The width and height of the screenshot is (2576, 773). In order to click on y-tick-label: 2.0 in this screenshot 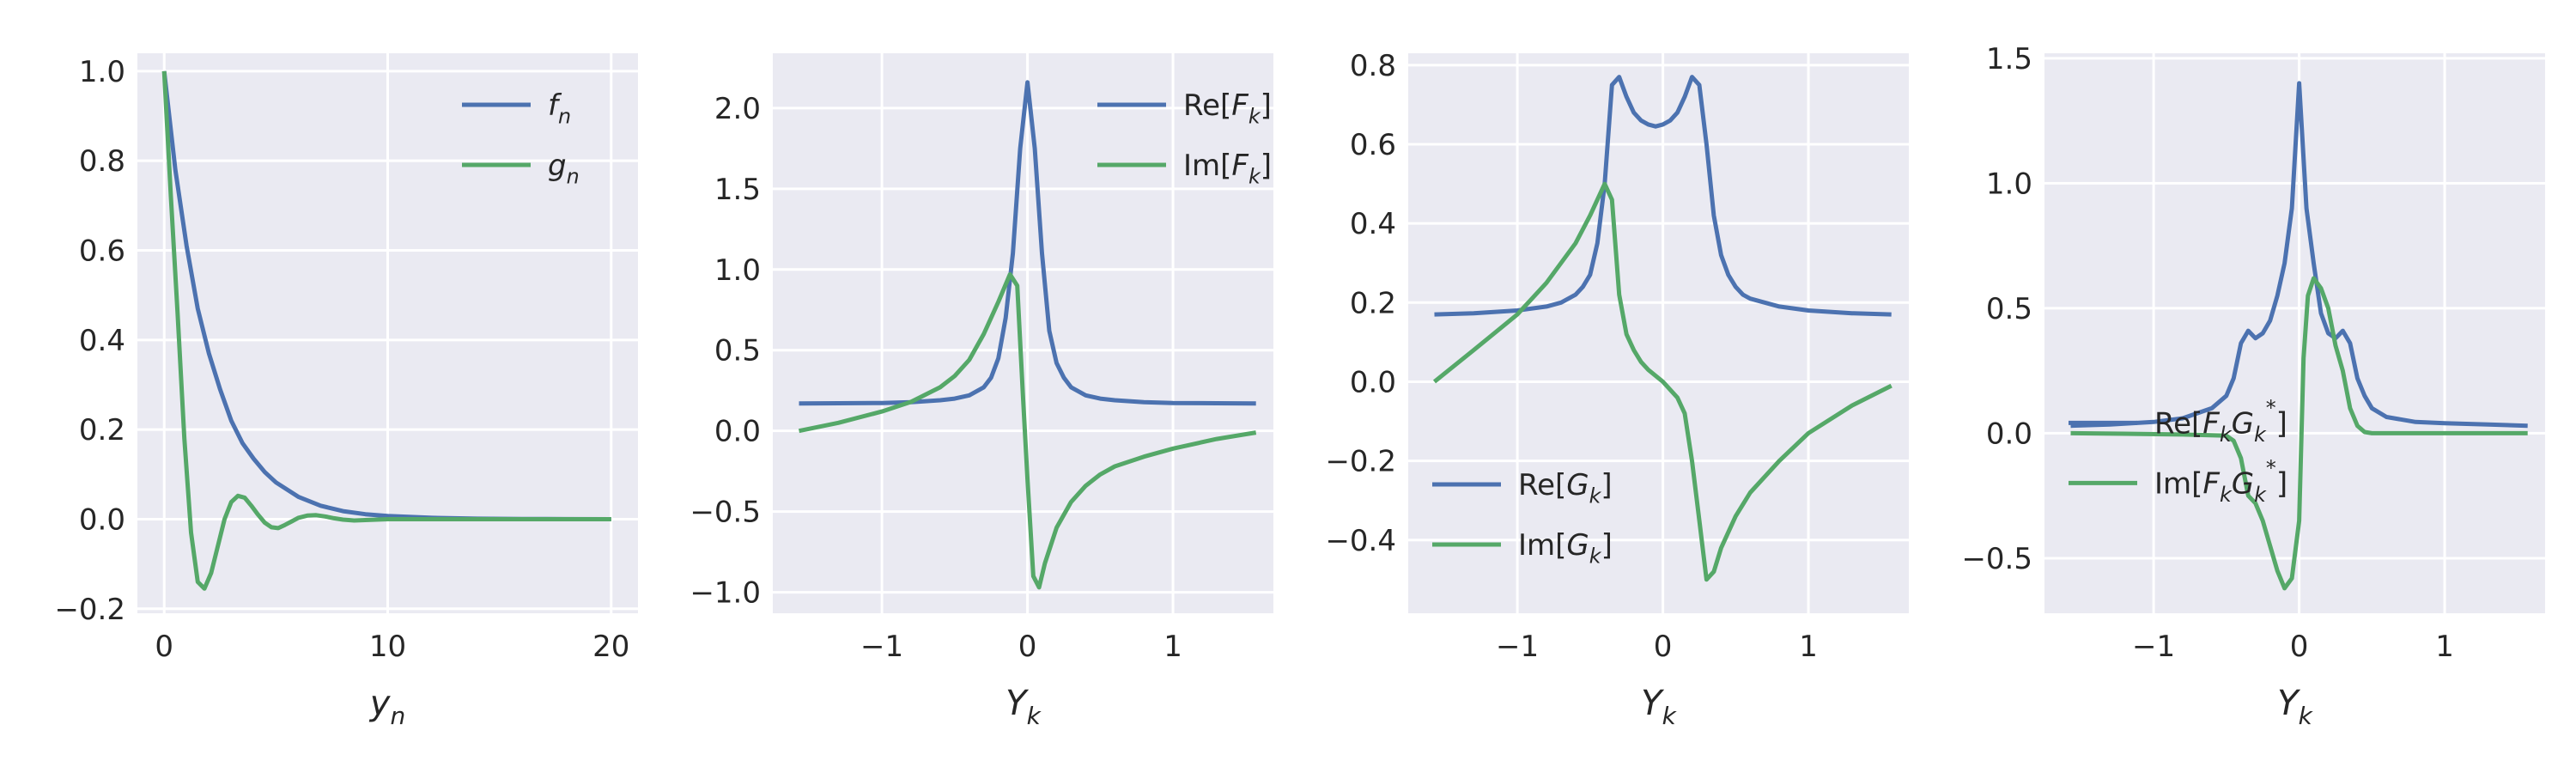, I will do `click(737, 109)`.